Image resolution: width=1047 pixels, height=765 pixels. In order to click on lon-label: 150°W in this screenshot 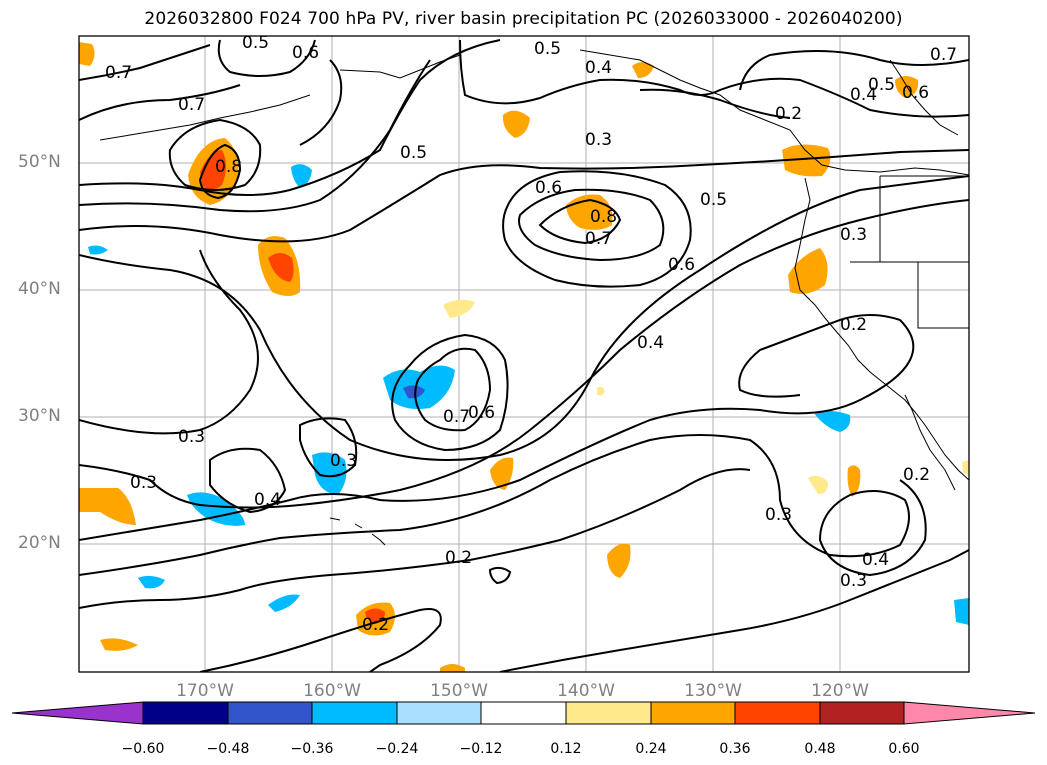, I will do `click(459, 691)`.